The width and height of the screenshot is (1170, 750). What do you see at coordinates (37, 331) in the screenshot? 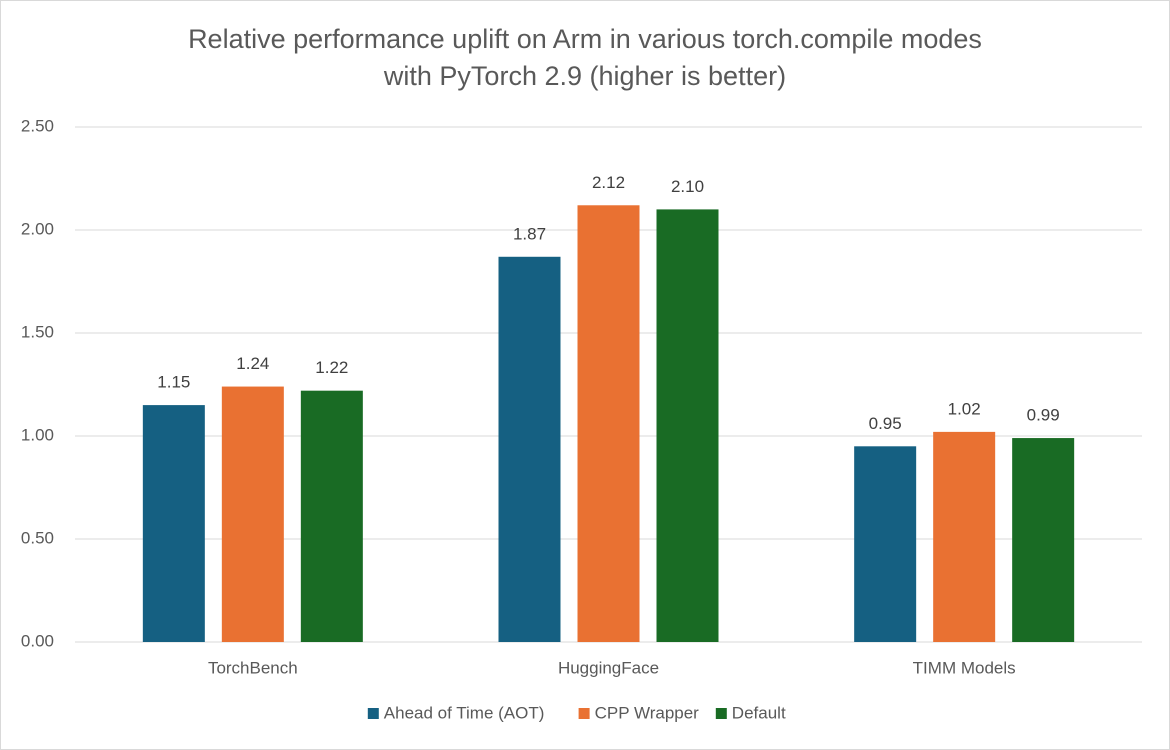
I see `y-tick-label: 1.50` at bounding box center [37, 331].